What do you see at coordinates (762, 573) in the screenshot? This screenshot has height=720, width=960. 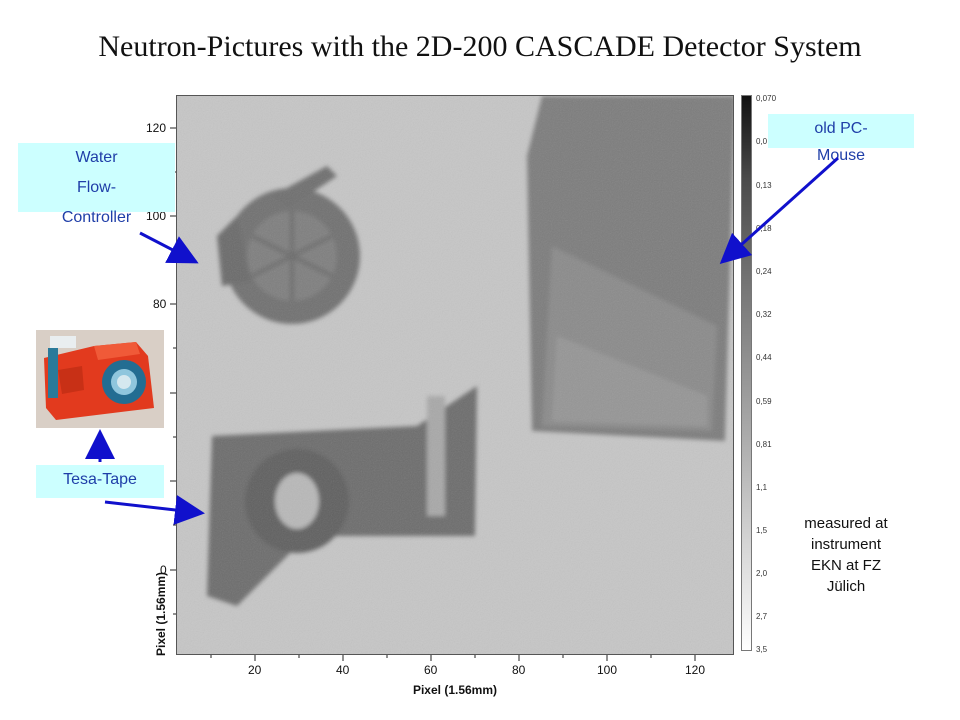 I see `colorbar-label: 2,0` at bounding box center [762, 573].